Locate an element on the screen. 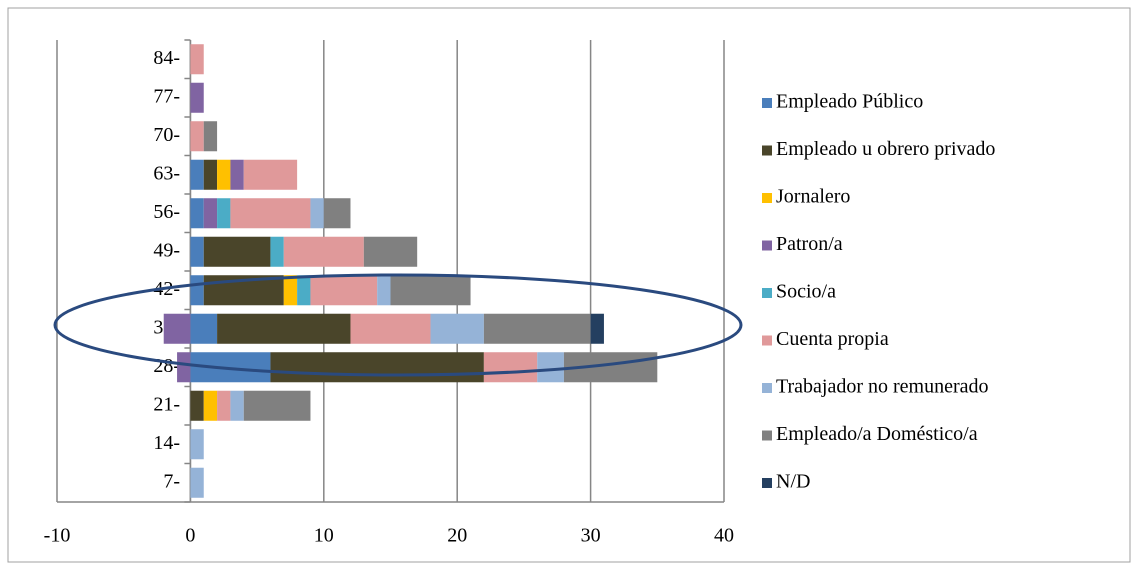 This screenshot has width=1131, height=568. x-tick-label: 30 is located at coordinates (591, 536).